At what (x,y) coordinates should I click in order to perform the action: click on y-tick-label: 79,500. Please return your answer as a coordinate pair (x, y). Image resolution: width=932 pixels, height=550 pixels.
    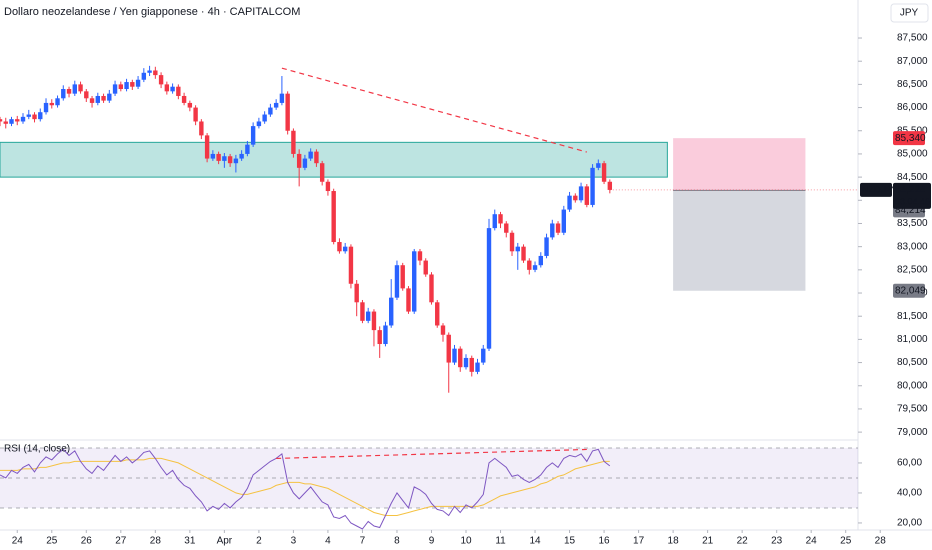
    Looking at the image, I should click on (912, 409).